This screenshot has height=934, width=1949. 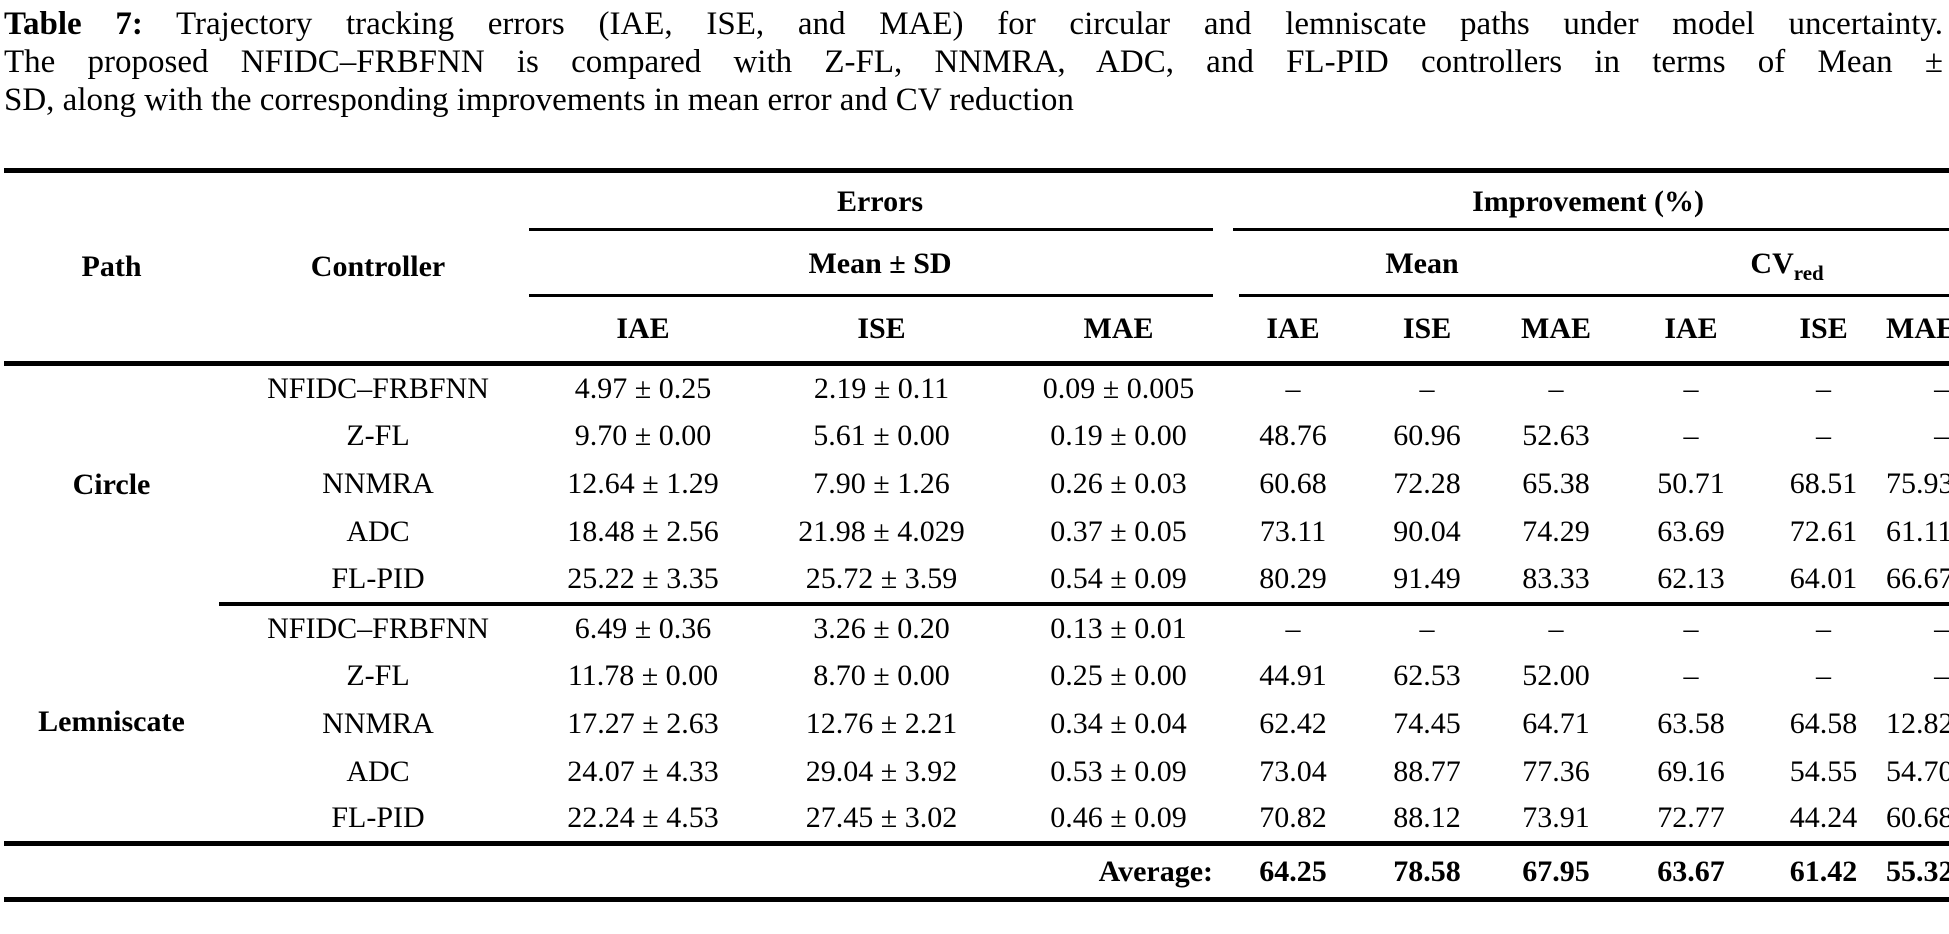 What do you see at coordinates (1118, 531) in the screenshot?
I see `error-mae-cell: 0.37 ± 0.05` at bounding box center [1118, 531].